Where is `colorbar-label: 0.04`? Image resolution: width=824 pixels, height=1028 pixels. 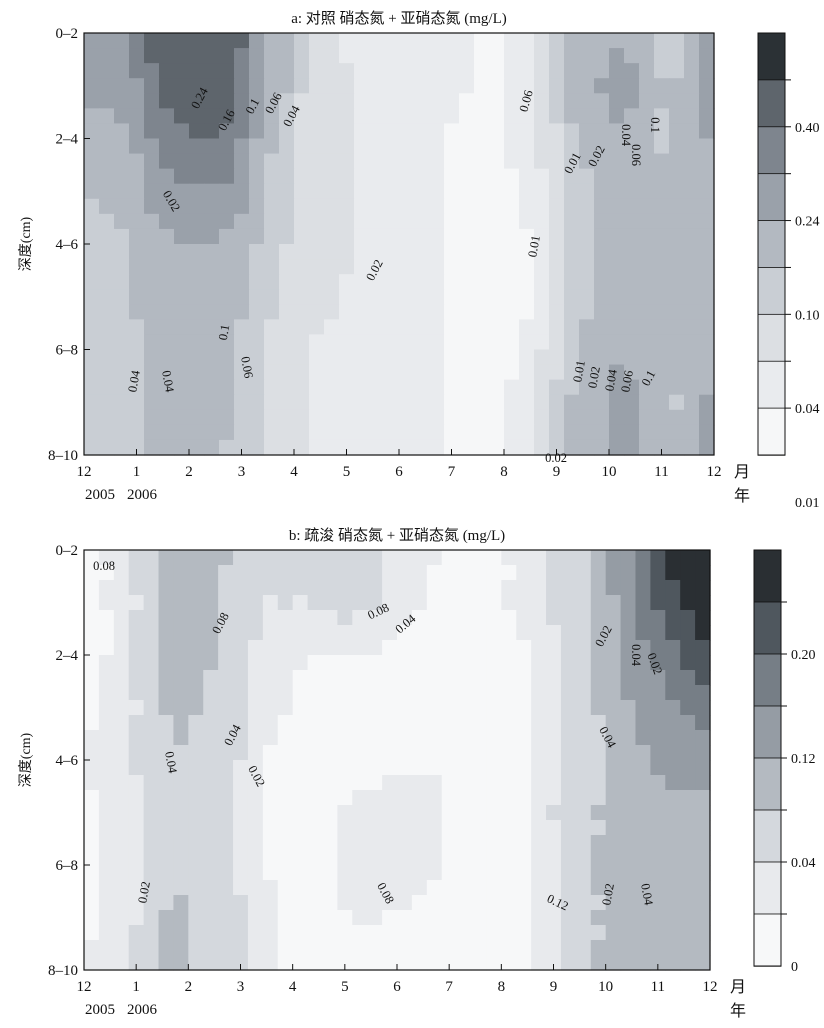 colorbar-label: 0.04 is located at coordinates (803, 863).